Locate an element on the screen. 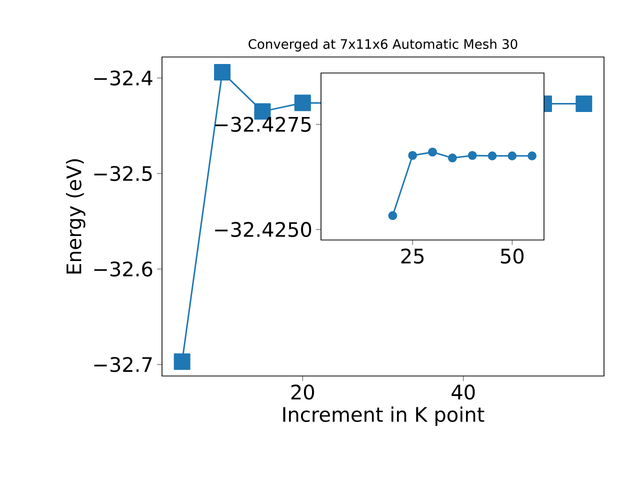  y-tick-label: −32.6 is located at coordinates (123, 269).